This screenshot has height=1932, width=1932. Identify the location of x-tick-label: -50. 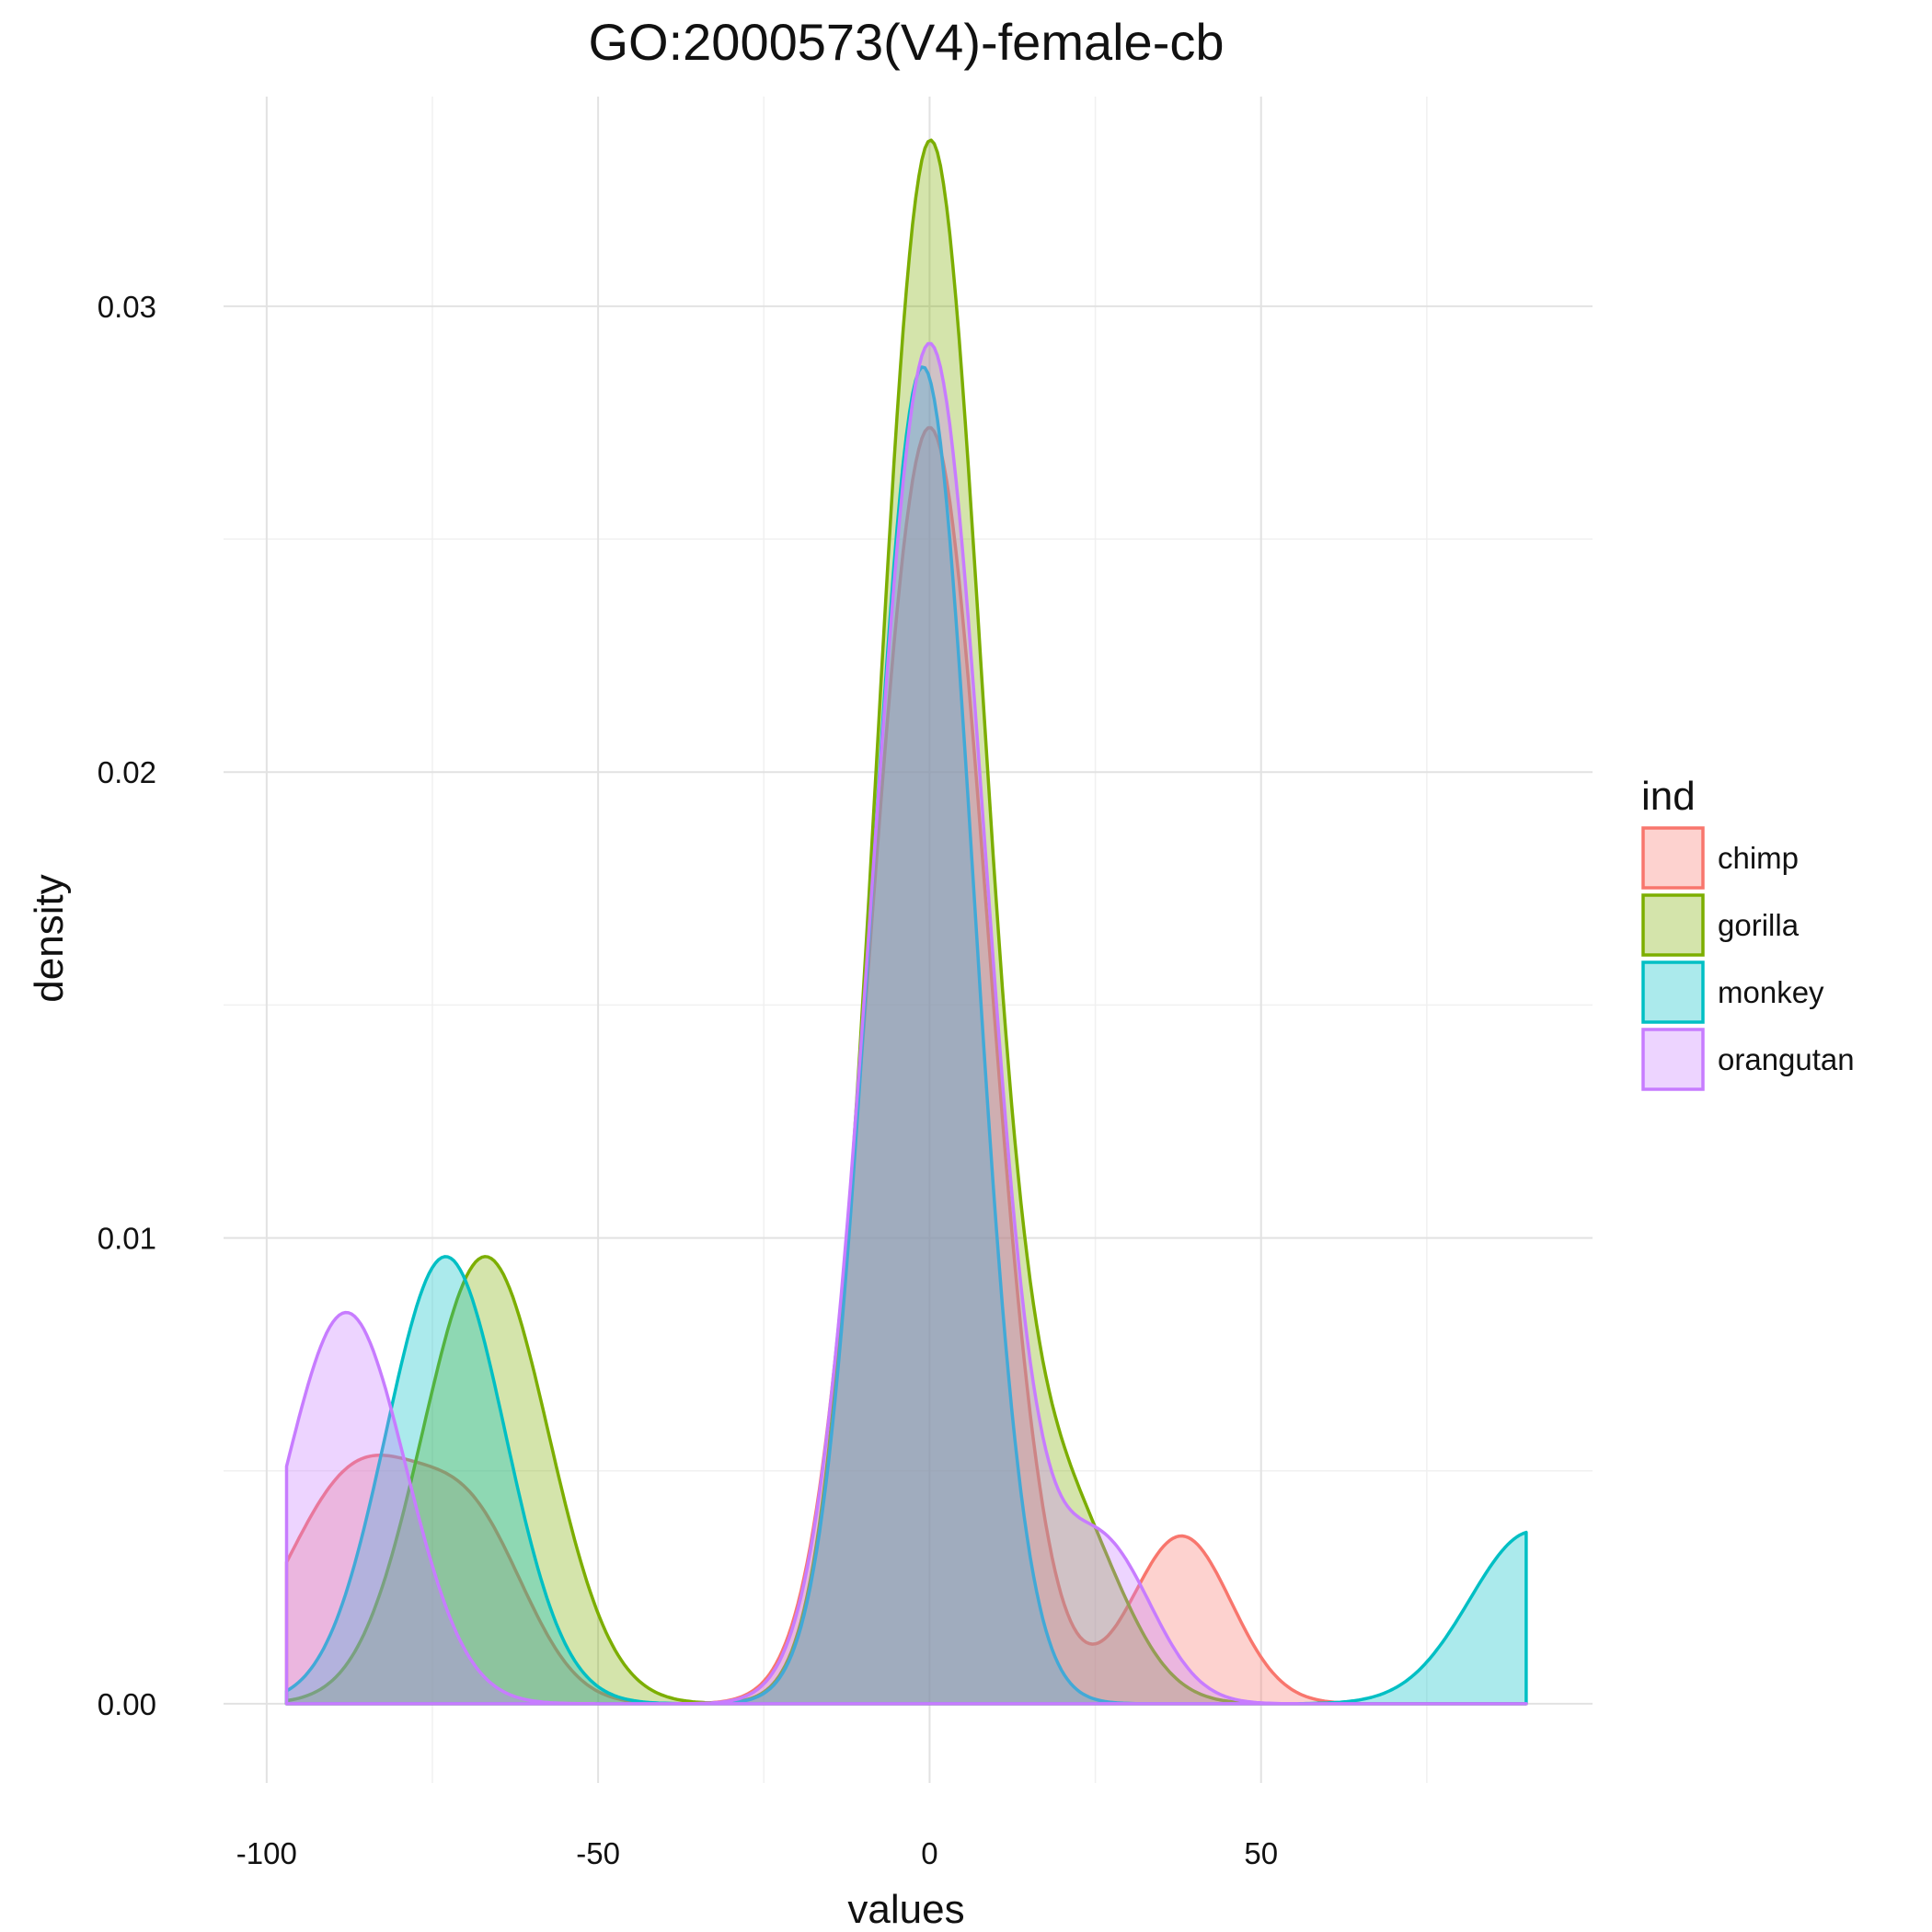
(598, 1853).